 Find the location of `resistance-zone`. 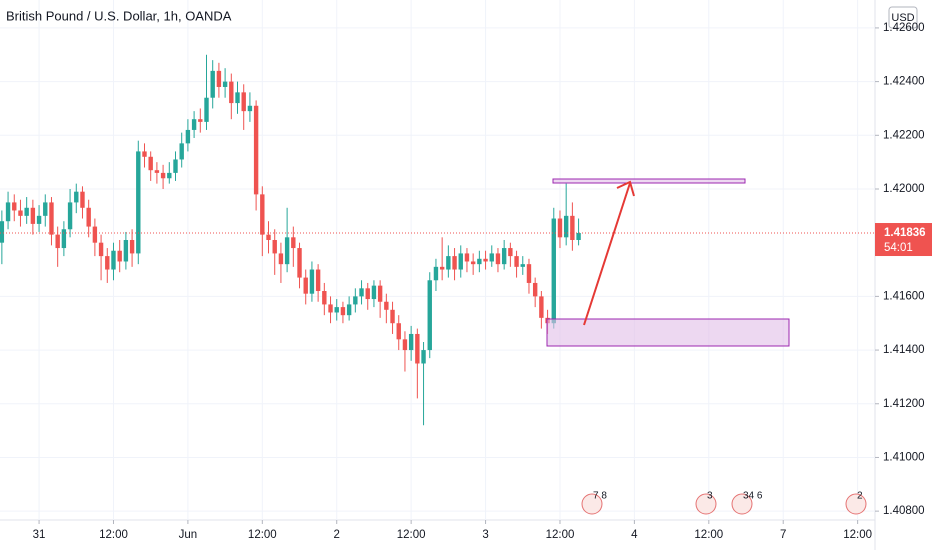

resistance-zone is located at coordinates (649, 181).